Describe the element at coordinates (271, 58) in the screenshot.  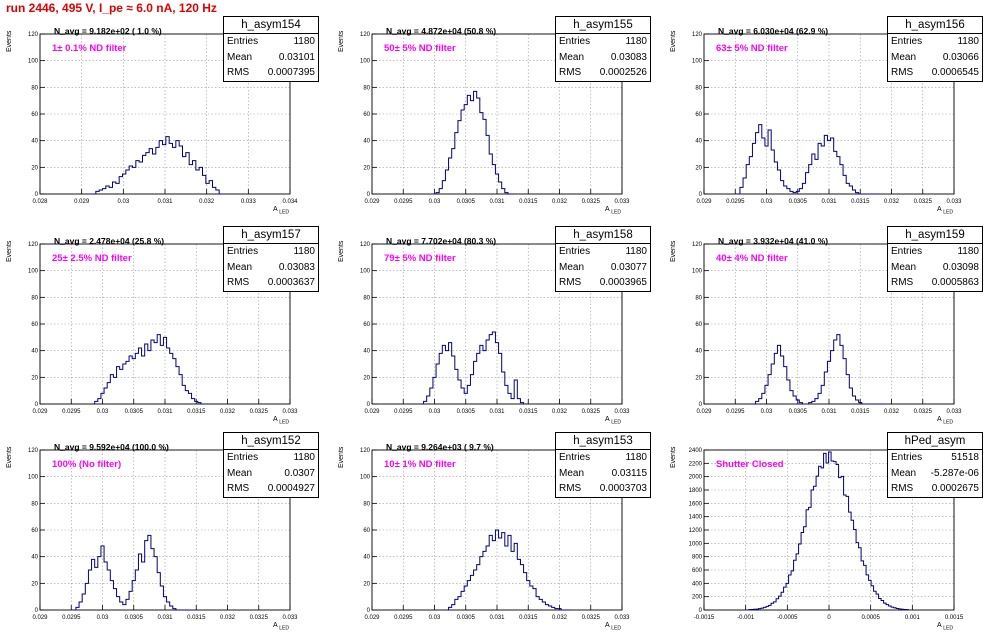
I see `stats-row-mean: Mean 0.03101` at that location.